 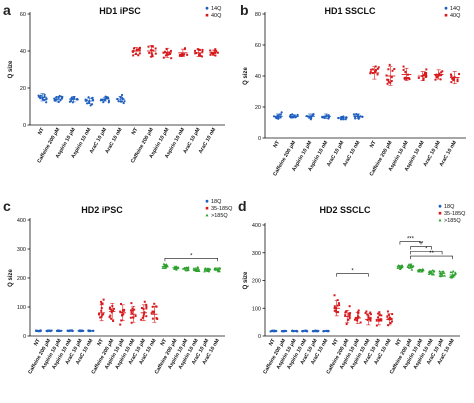 What do you see at coordinates (244, 10) in the screenshot?
I see `panel-label: b` at bounding box center [244, 10].